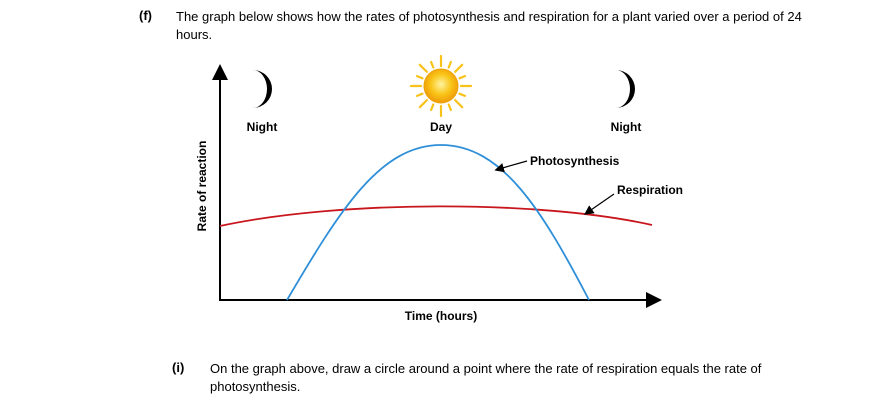  Describe the element at coordinates (145, 15) in the screenshot. I see `question-label: (f)` at that location.